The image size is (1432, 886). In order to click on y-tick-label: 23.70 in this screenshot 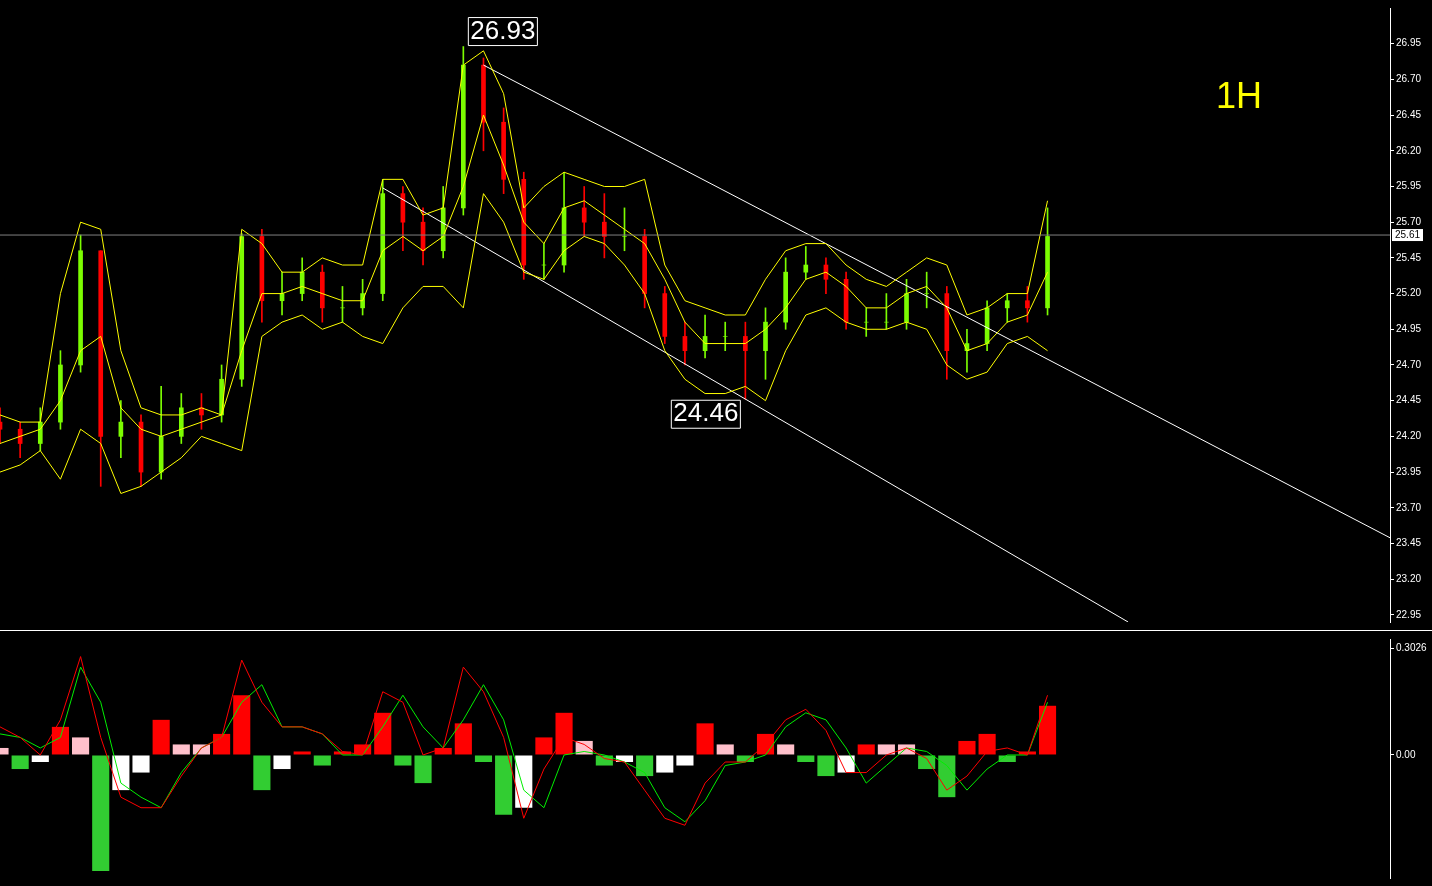, I will do `click(1409, 507)`.